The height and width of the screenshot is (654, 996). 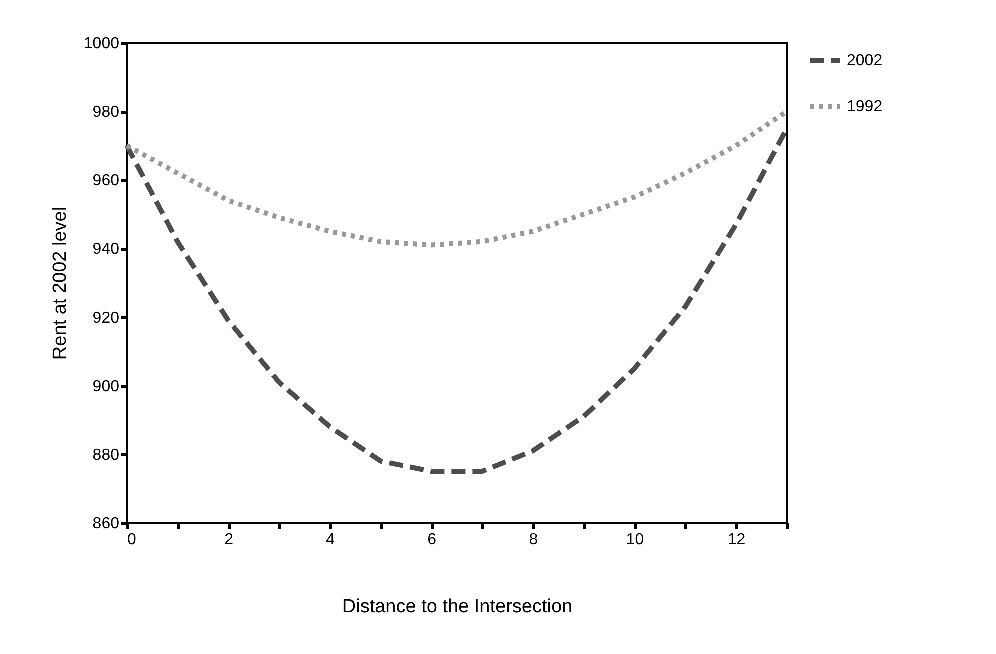 I want to click on x-tick-label: 6, so click(x=432, y=540).